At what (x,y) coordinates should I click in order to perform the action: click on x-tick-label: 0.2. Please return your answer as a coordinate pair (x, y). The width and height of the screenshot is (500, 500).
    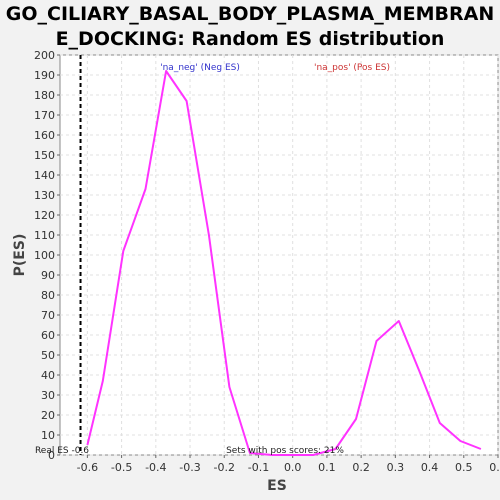
    Looking at the image, I should click on (361, 467).